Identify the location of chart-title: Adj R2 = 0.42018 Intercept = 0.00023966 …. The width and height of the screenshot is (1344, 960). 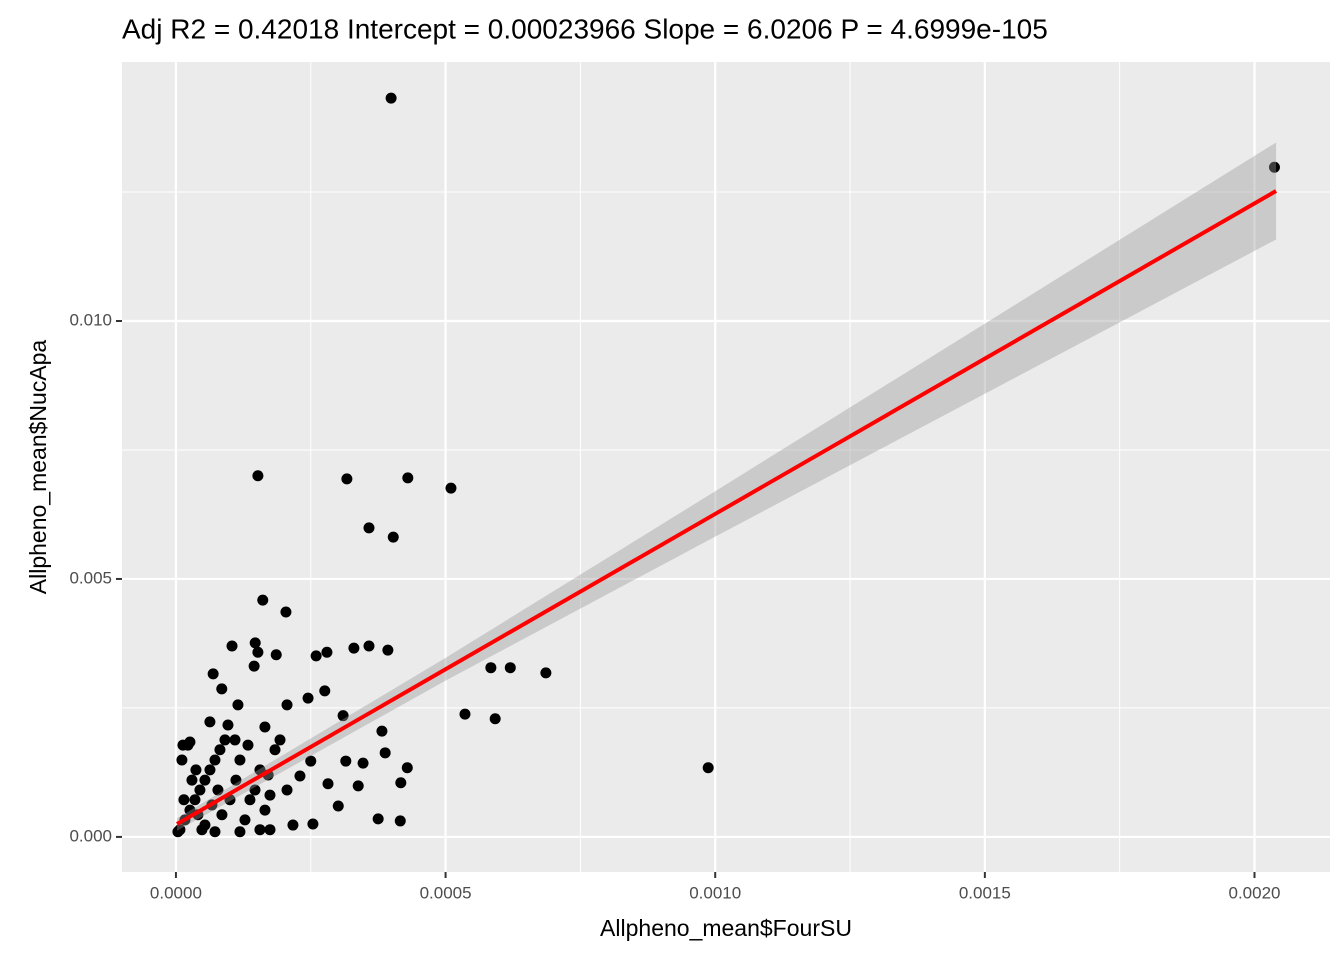
(585, 28).